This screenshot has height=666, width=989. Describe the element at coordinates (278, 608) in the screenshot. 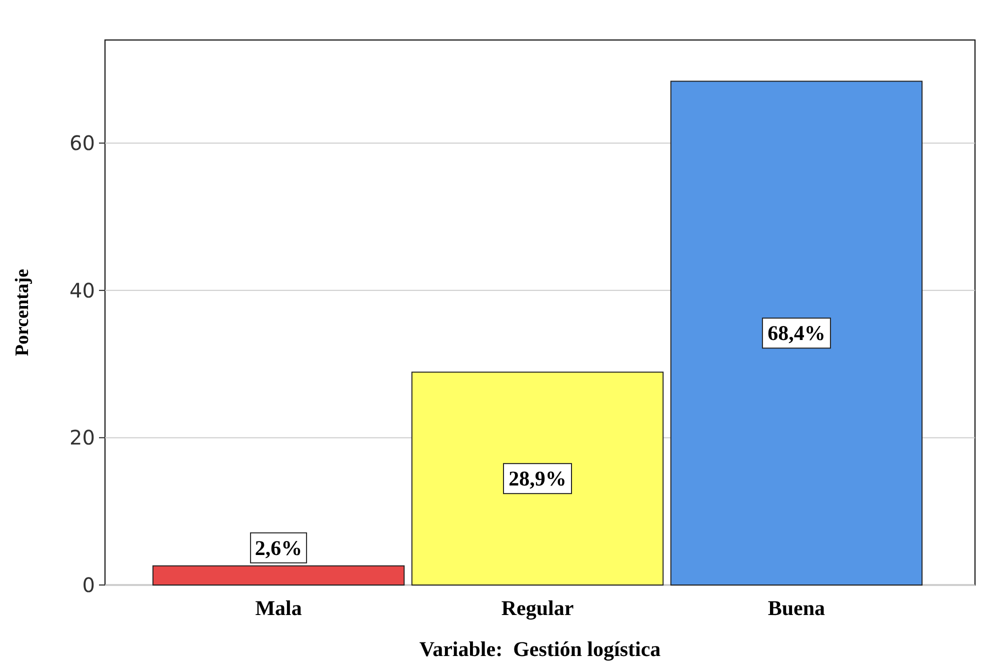

I see `x-tick-label: Mala` at that location.